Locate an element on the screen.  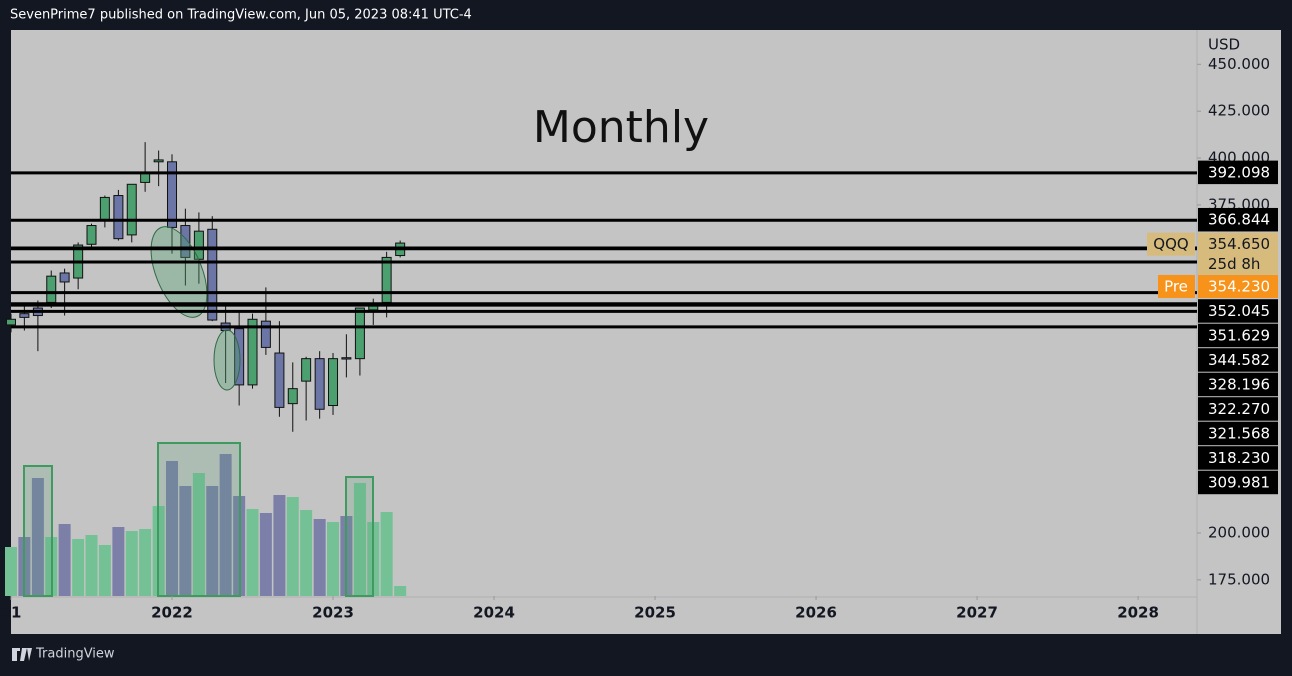
pre-name: Pre is located at coordinates (1176, 286).